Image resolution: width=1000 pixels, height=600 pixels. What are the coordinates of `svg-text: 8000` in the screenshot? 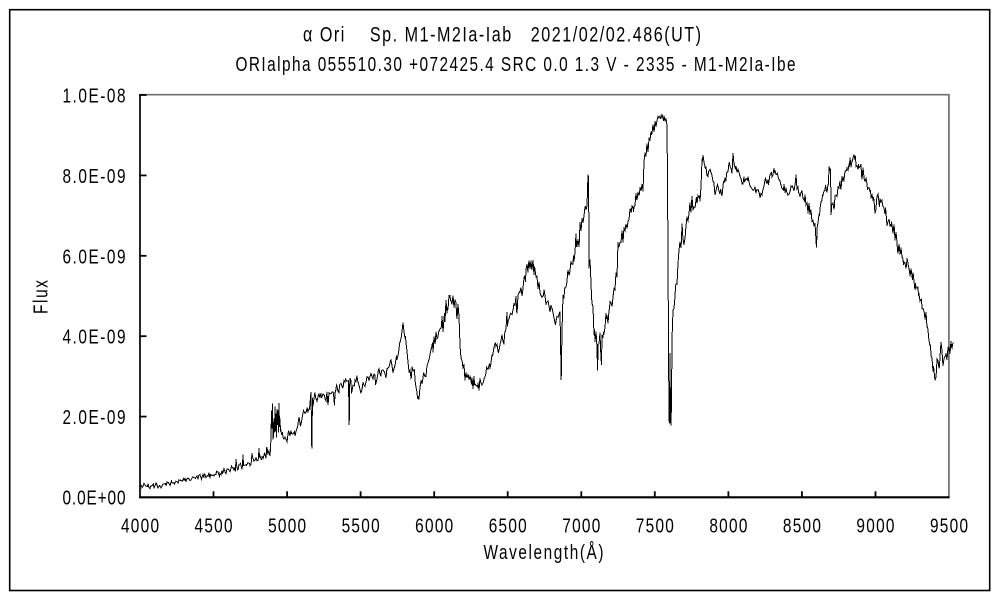 It's located at (728, 525).